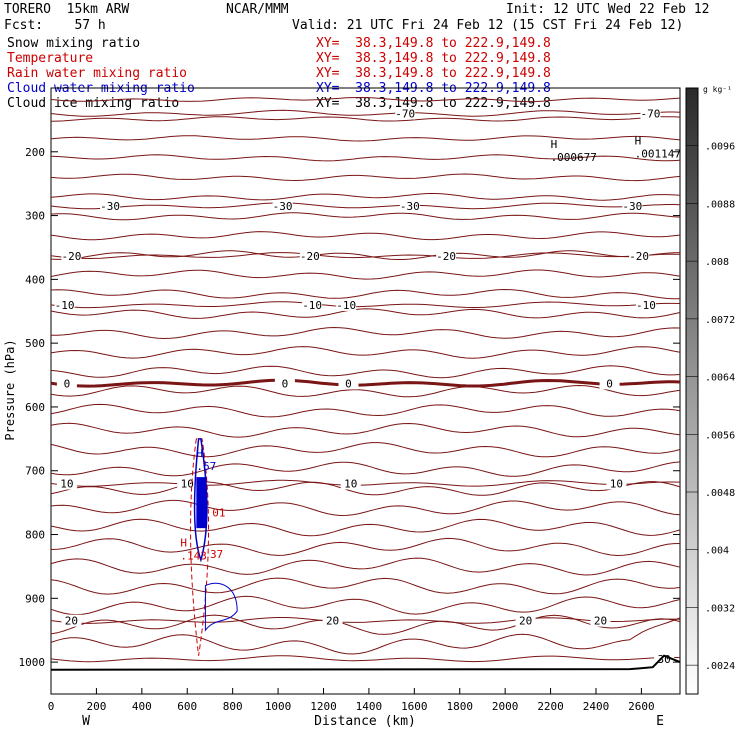 The height and width of the screenshot is (740, 740). What do you see at coordinates (641, 706) in the screenshot?
I see `x-tick-label: 2600` at bounding box center [641, 706].